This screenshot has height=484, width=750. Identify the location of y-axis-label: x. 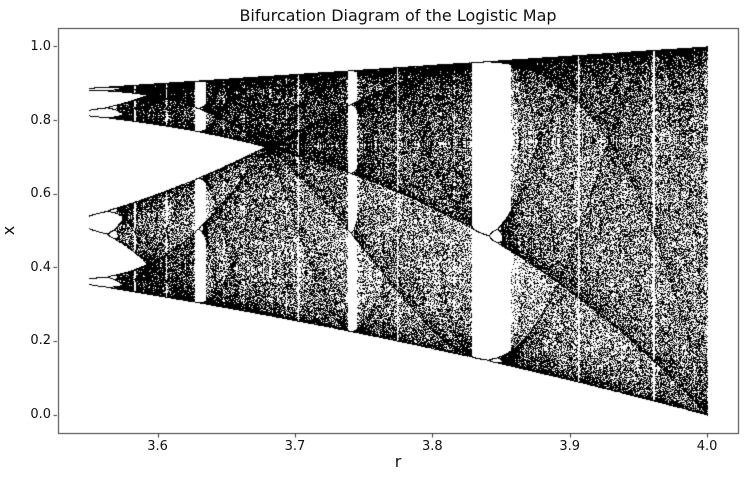
(9, 230).